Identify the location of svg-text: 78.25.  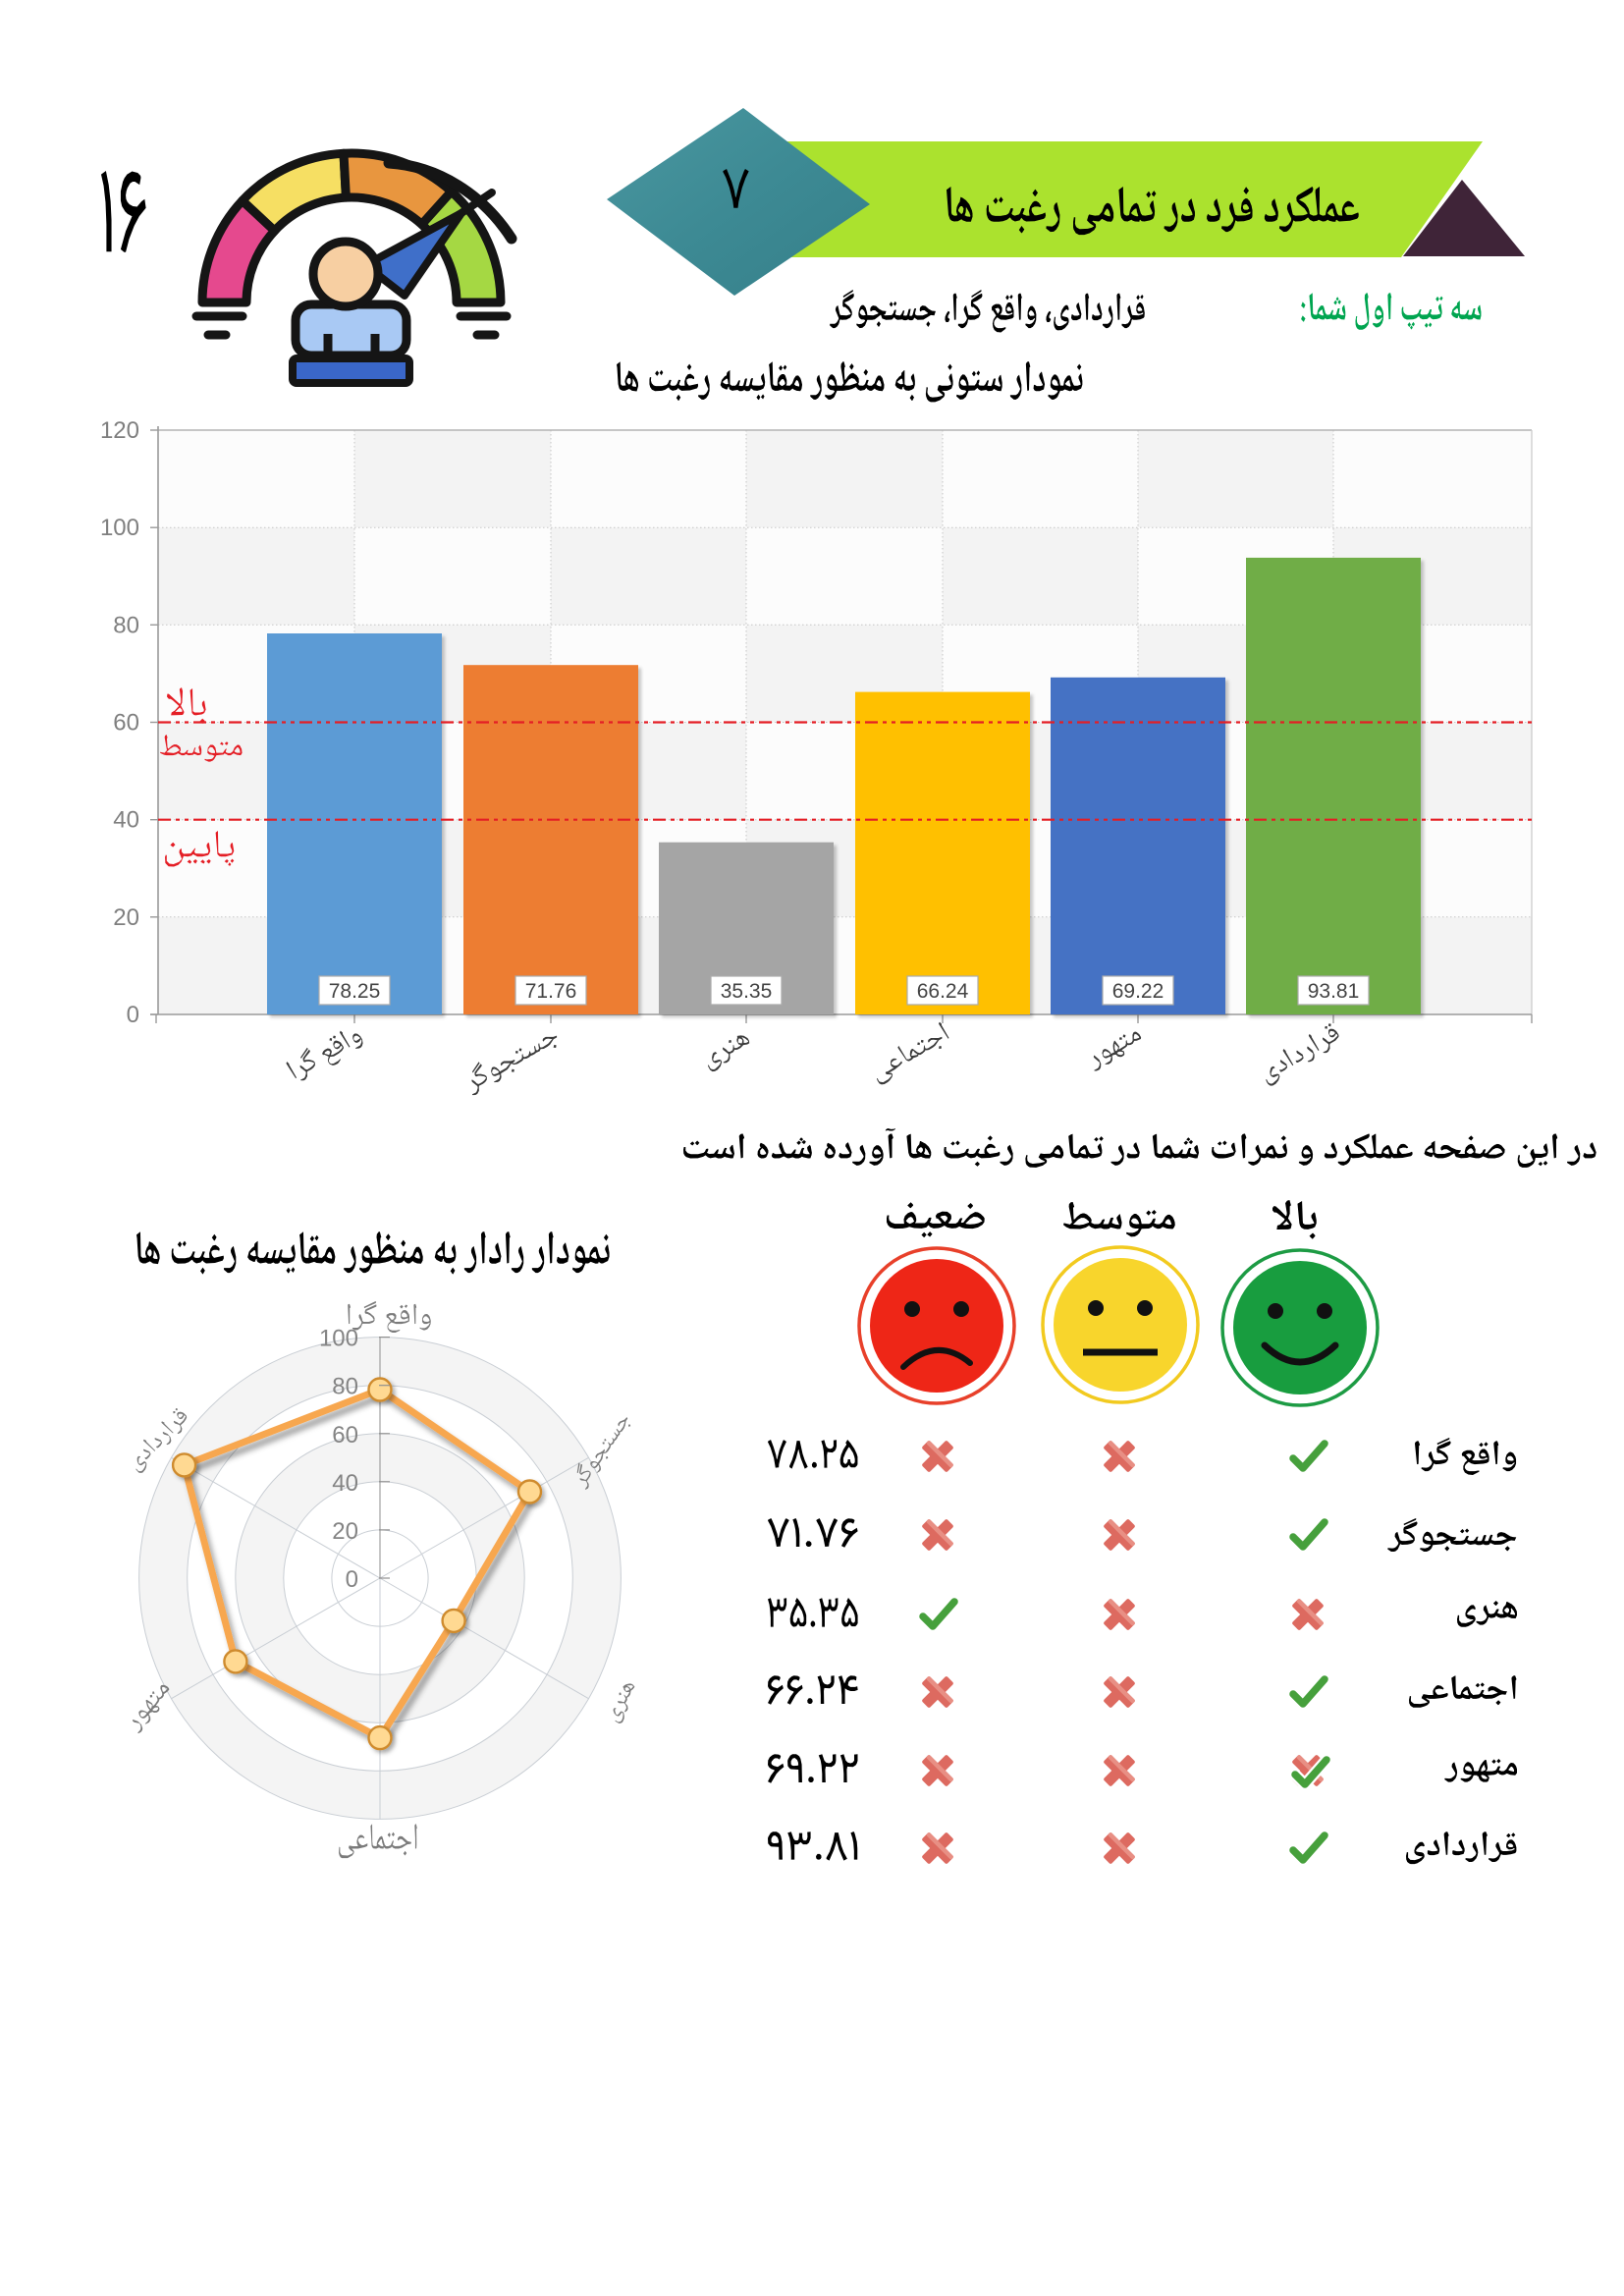
(355, 991).